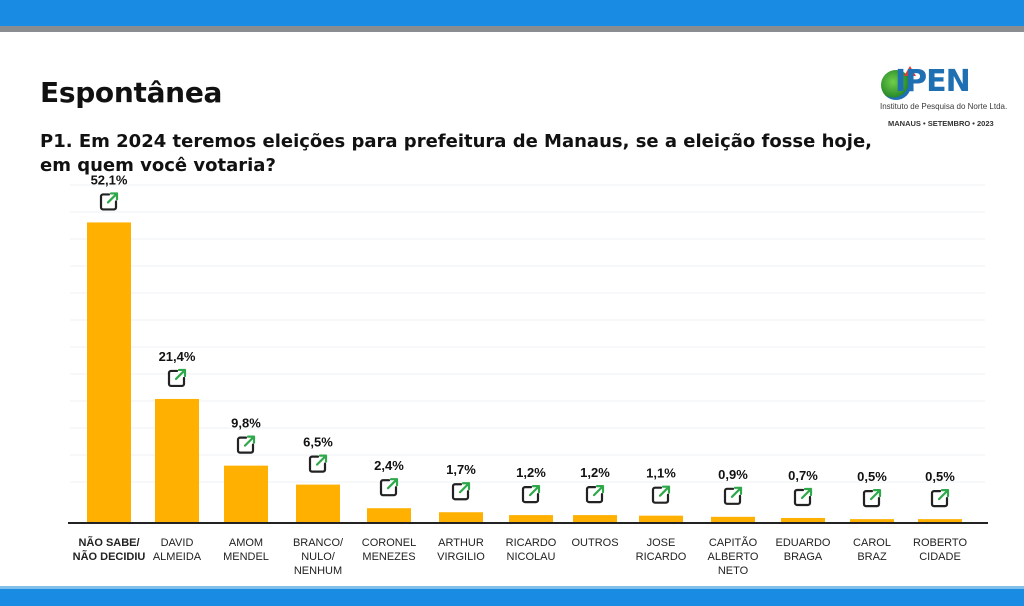  Describe the element at coordinates (940, 557) in the screenshot. I see `category-label-line: CIDADE` at that location.